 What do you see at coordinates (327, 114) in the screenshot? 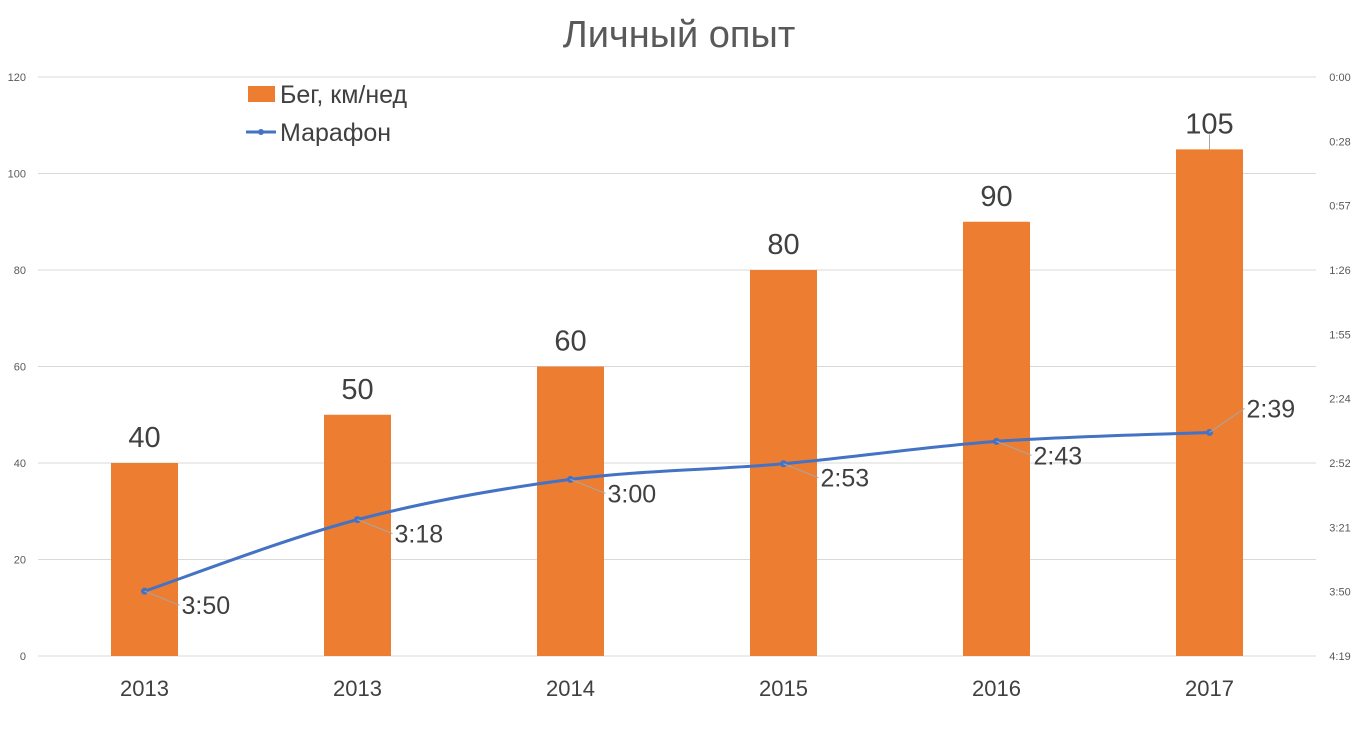
I see `legend: Бег, км/нед Марафон` at bounding box center [327, 114].